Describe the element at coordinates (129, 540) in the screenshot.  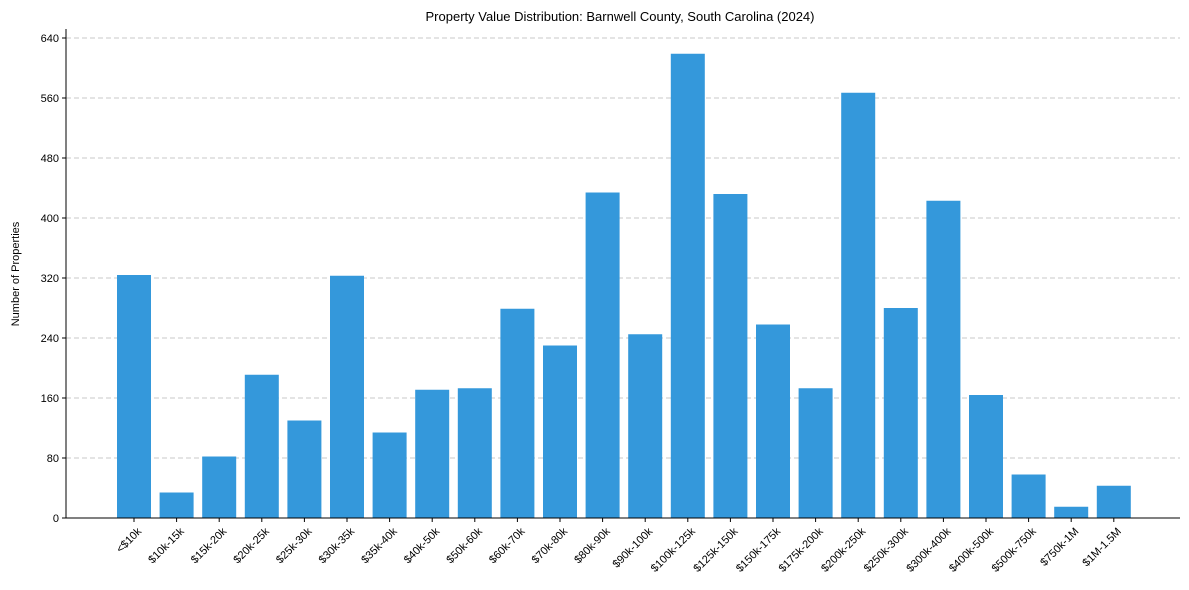
I see `x-tick-label: <$10k` at that location.